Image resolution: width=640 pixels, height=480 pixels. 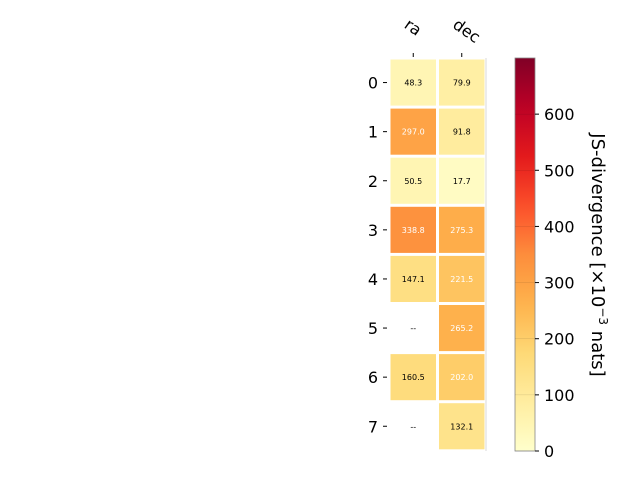 I want to click on heatmap-cell-label: 160.5, so click(x=413, y=377).